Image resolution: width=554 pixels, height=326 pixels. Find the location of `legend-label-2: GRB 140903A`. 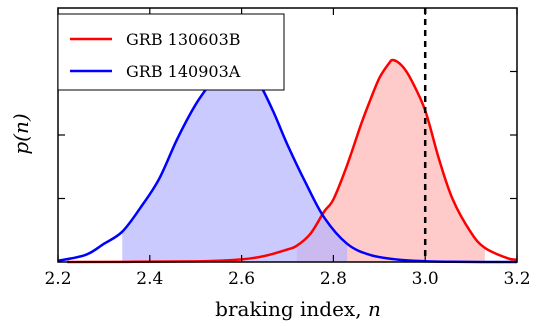

legend-label-2: GRB 140903A is located at coordinates (183, 71).